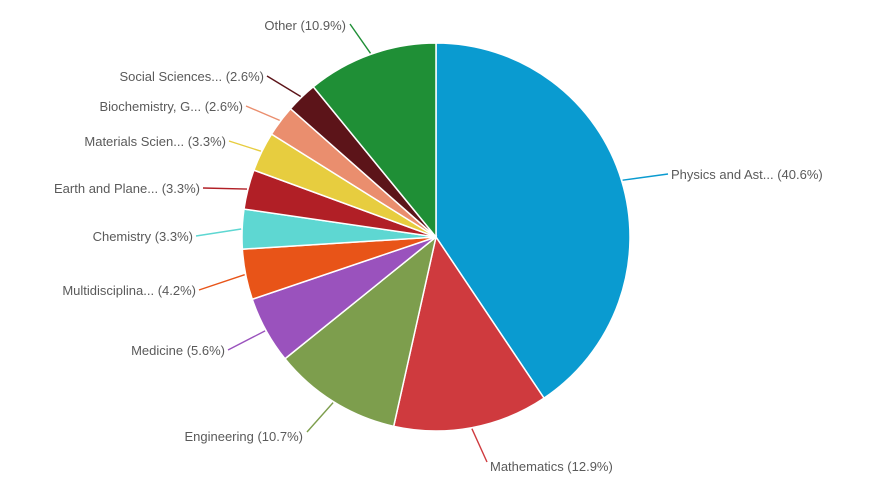  What do you see at coordinates (178, 350) in the screenshot?
I see `slice-label-medicine: Medicine (5.6%)` at bounding box center [178, 350].